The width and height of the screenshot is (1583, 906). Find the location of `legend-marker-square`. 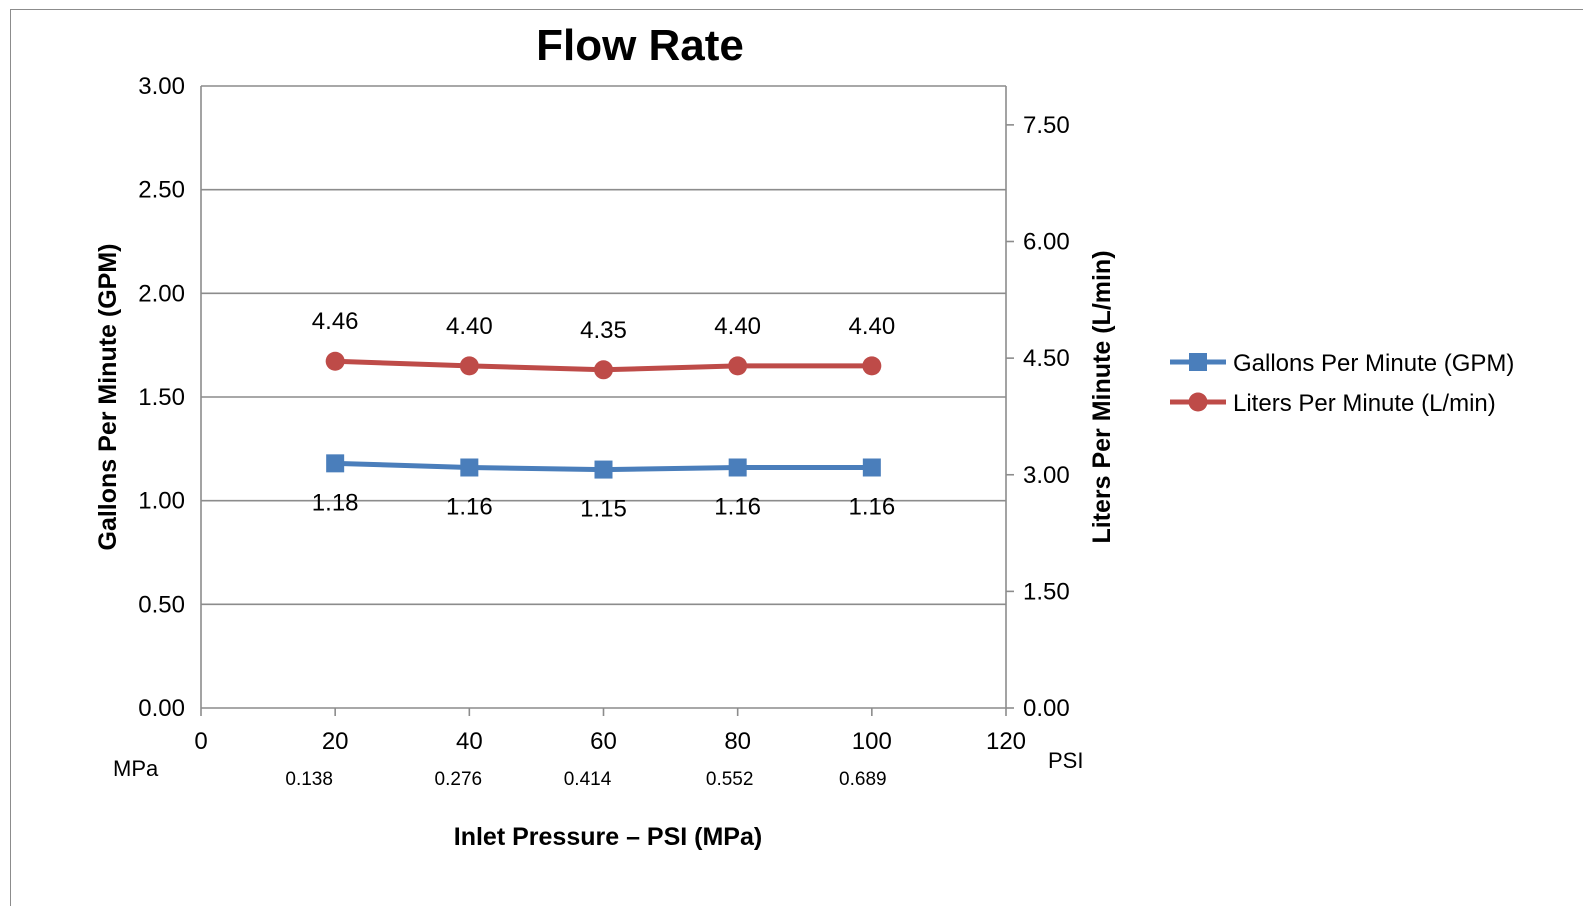

legend-marker-square is located at coordinates (1198, 362).